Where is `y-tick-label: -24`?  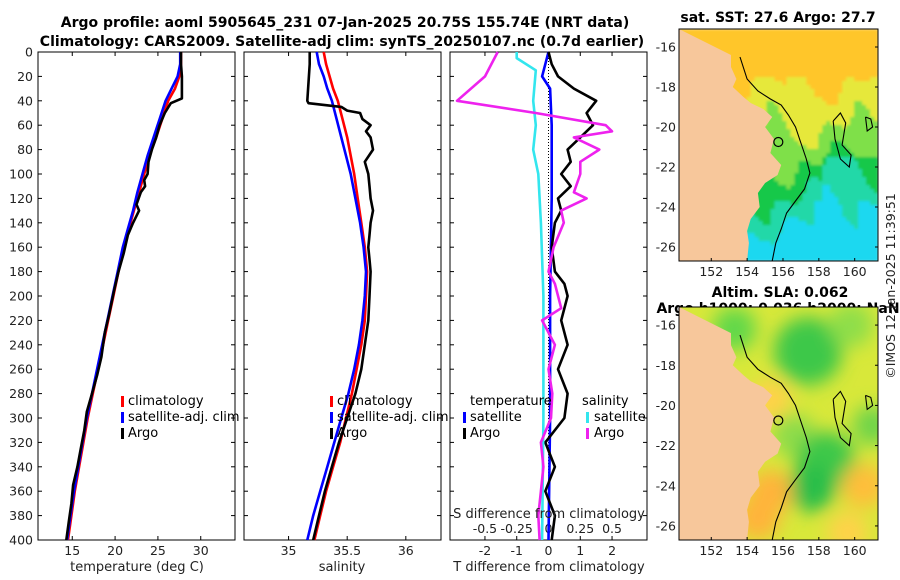 y-tick-label: -24 is located at coordinates (666, 207).